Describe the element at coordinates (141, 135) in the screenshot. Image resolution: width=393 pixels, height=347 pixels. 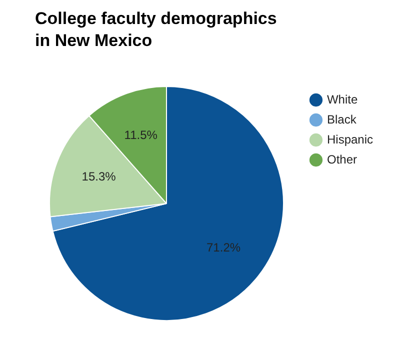
I see `data-label: 11.5%` at that location.